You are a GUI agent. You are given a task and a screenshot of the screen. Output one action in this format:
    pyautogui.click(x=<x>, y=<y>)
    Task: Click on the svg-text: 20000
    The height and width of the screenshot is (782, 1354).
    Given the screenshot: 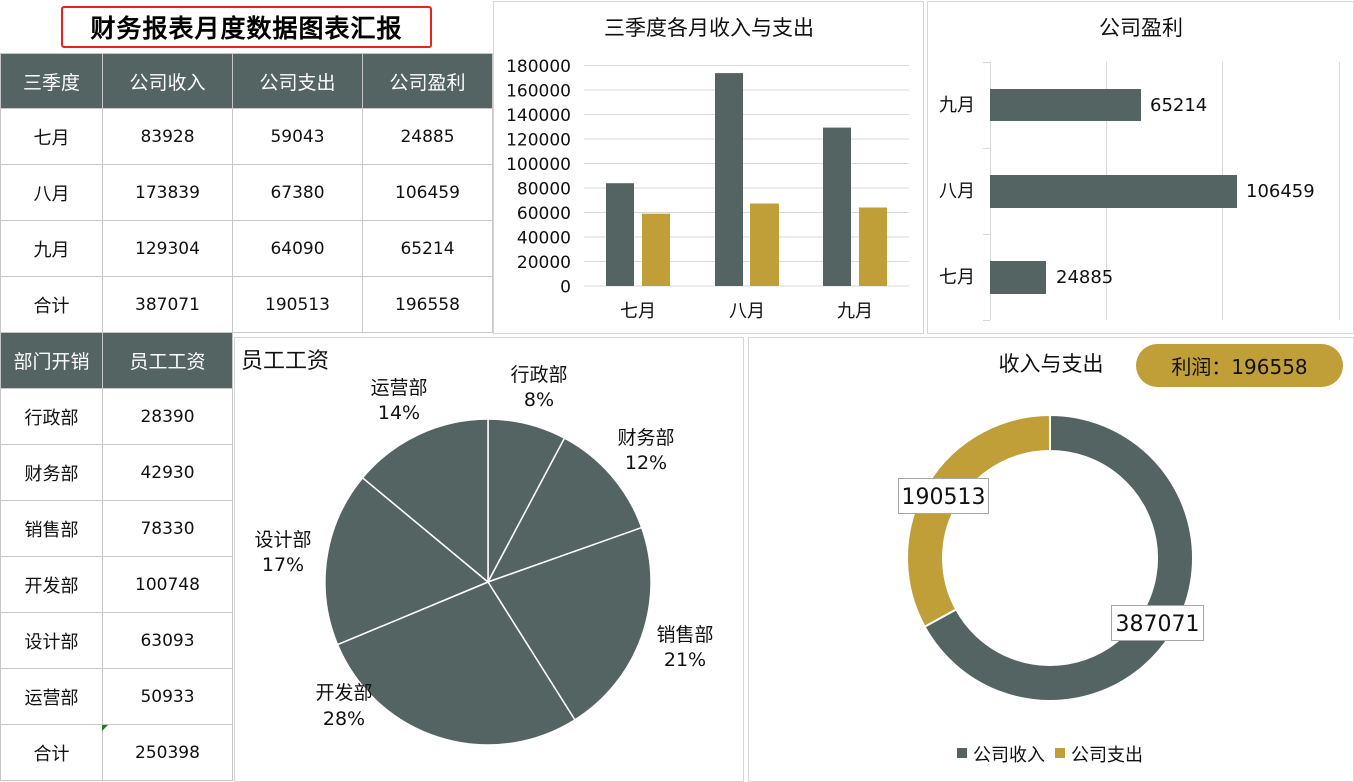 What is the action you would take?
    pyautogui.click(x=544, y=263)
    